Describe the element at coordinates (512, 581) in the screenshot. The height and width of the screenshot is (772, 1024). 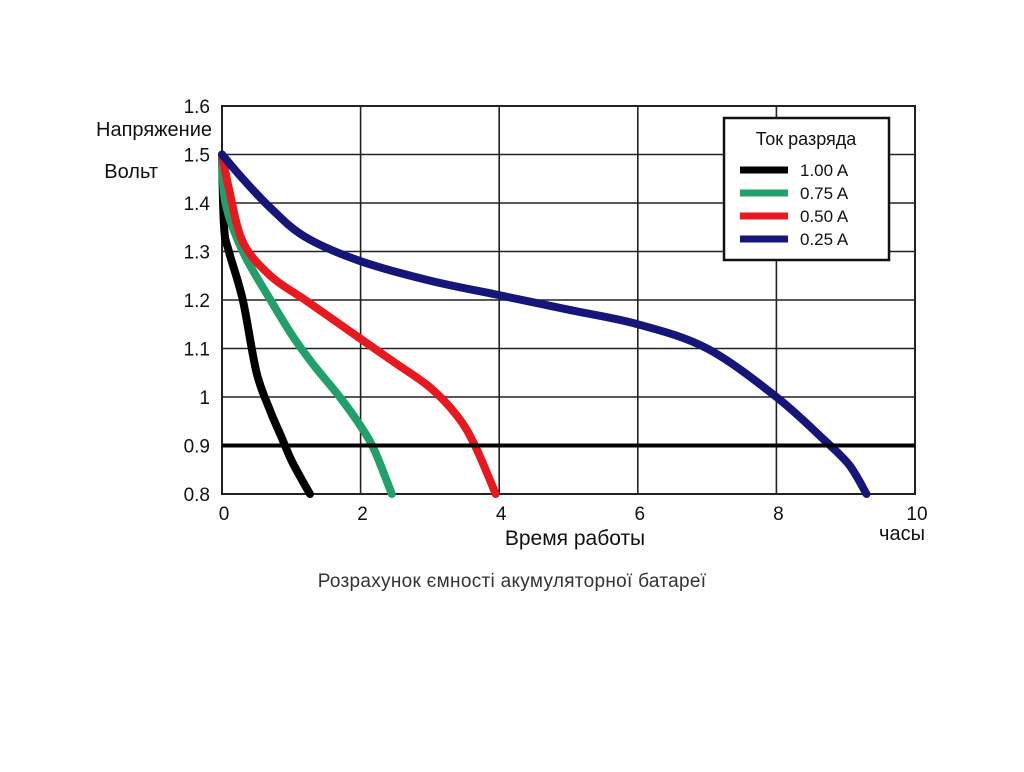
I see `chart-caption: Розрахунок ємності акумуляторної батареї` at that location.